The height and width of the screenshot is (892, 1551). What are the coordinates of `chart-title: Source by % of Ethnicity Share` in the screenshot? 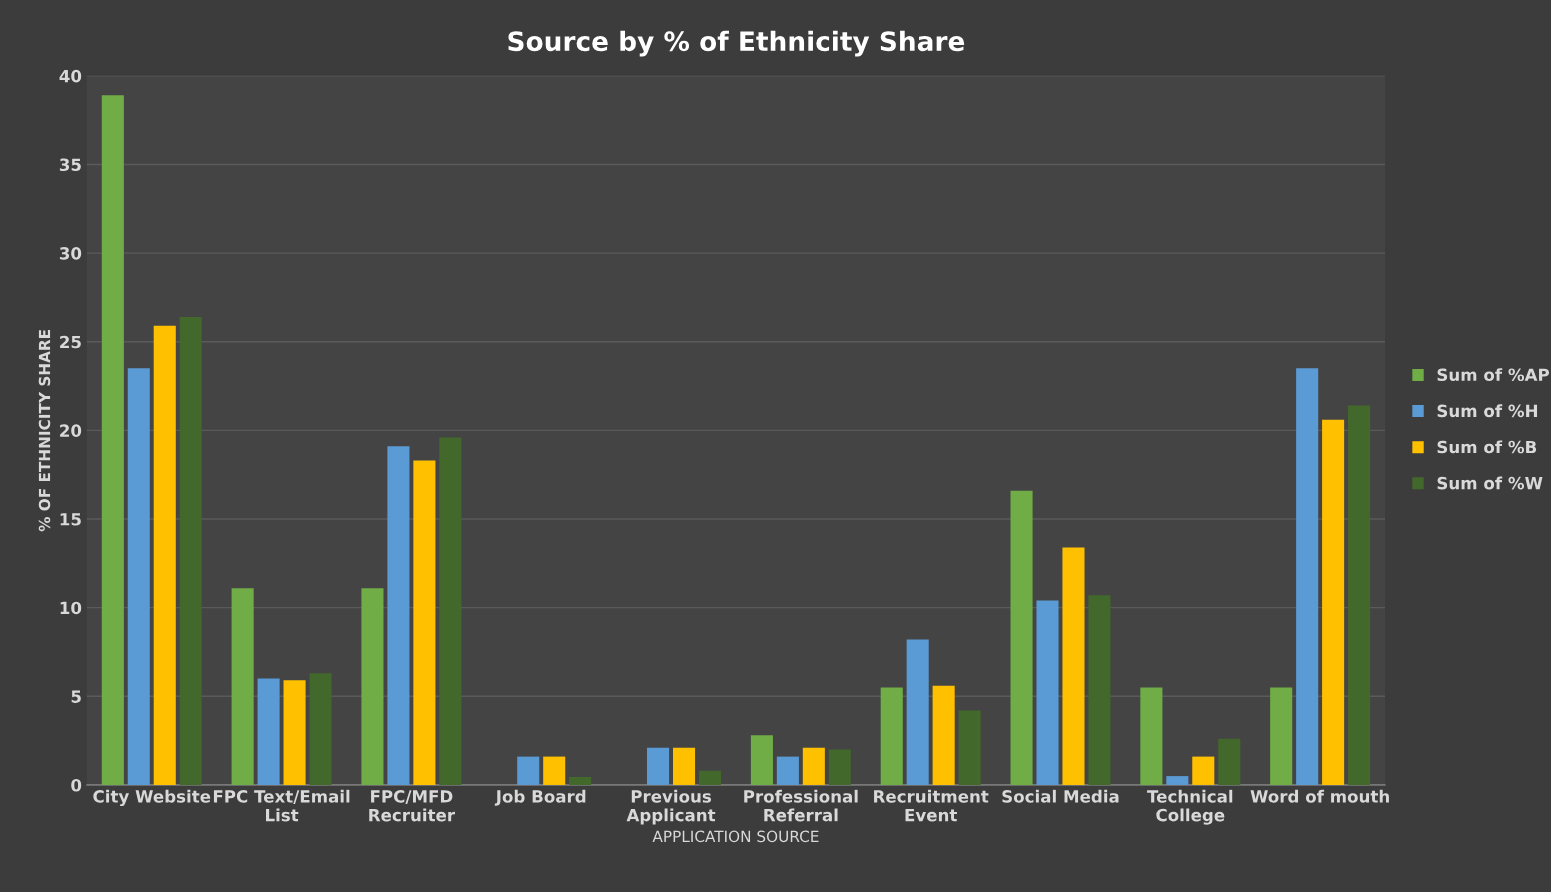 It's located at (736, 43).